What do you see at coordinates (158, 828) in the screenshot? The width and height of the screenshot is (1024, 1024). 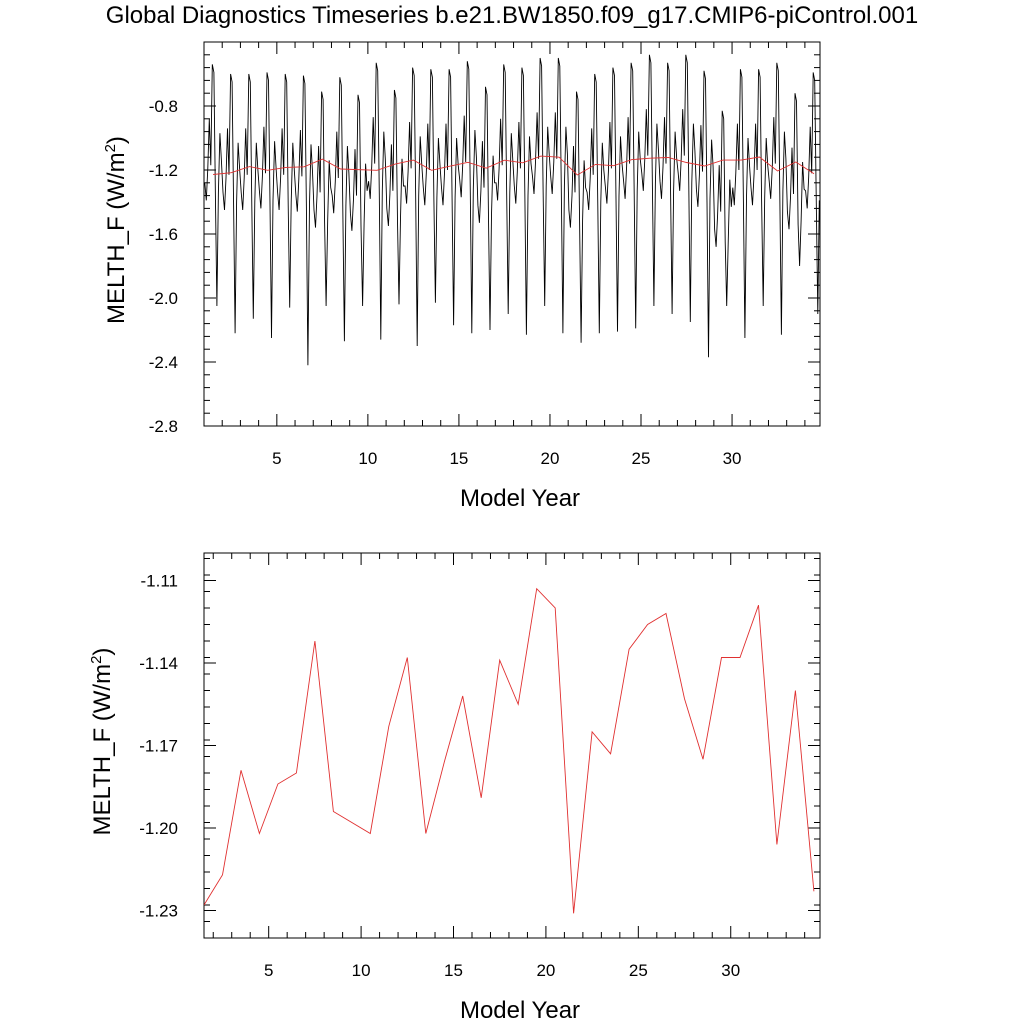 I see `y-tick-label: -1.20` at bounding box center [158, 828].